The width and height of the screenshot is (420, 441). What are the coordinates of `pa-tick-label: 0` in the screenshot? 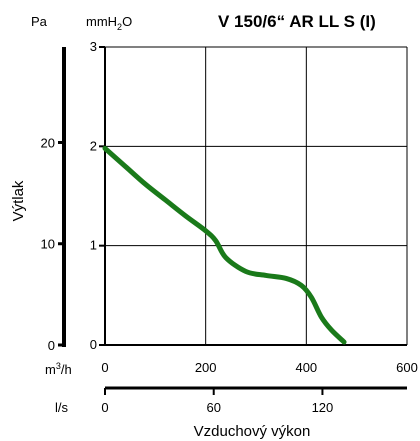 It's located at (51, 345).